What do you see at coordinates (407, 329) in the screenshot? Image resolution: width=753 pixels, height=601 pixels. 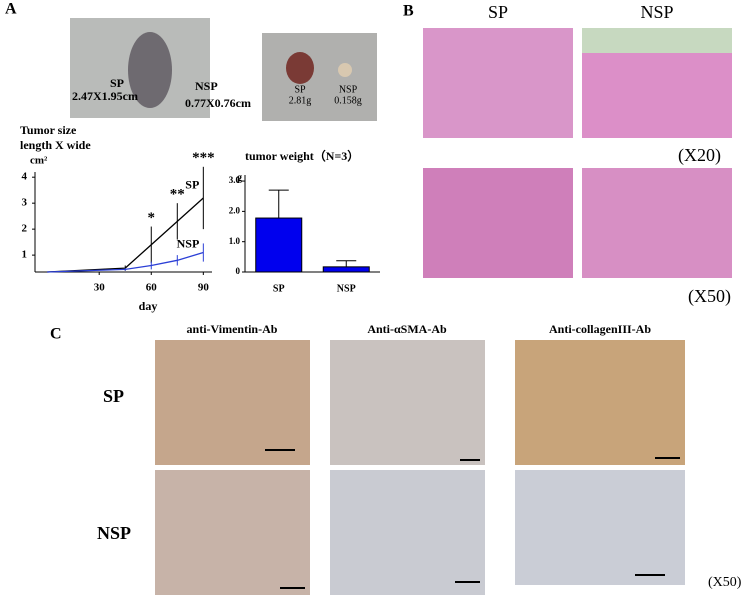 I see `column-label: Anti-αSMA-Ab` at bounding box center [407, 329].